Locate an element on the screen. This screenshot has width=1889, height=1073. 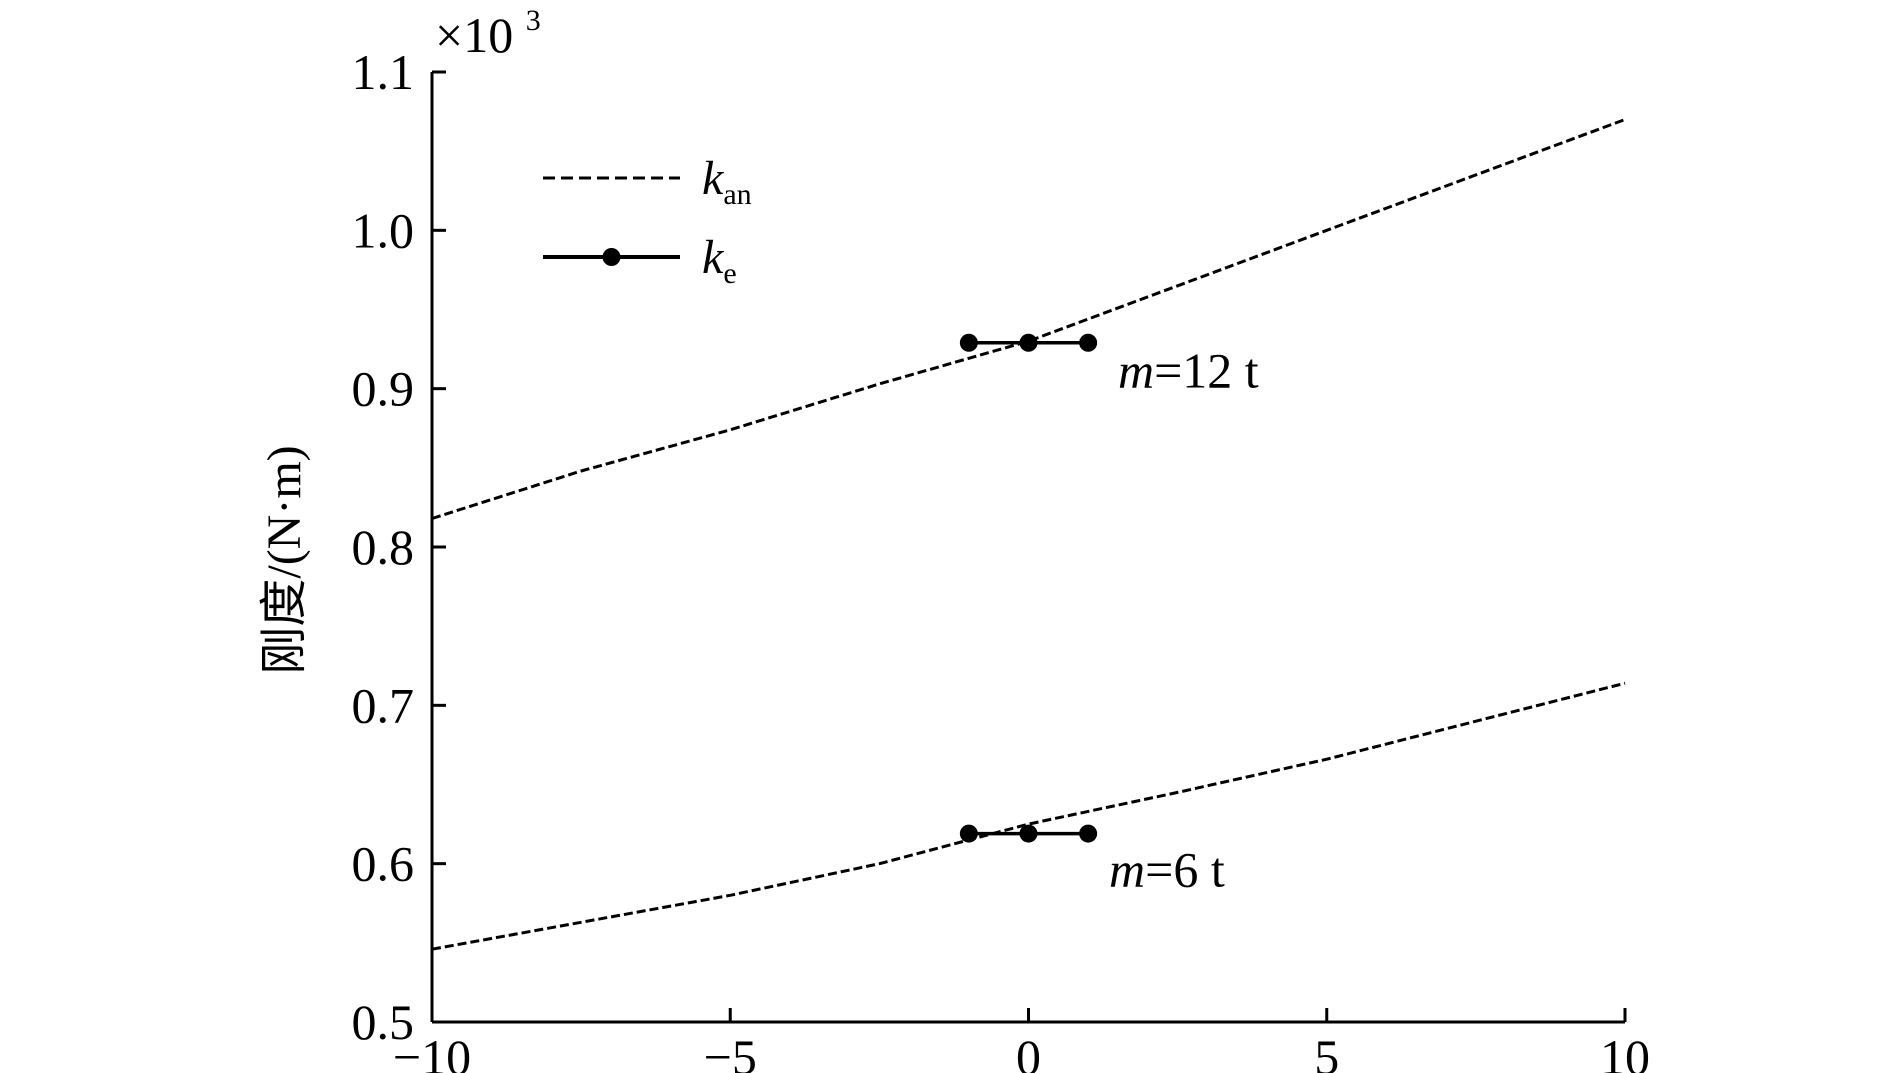
x-axis-ticks: −10 −5 0 5 10 is located at coordinates (1021, 1040).